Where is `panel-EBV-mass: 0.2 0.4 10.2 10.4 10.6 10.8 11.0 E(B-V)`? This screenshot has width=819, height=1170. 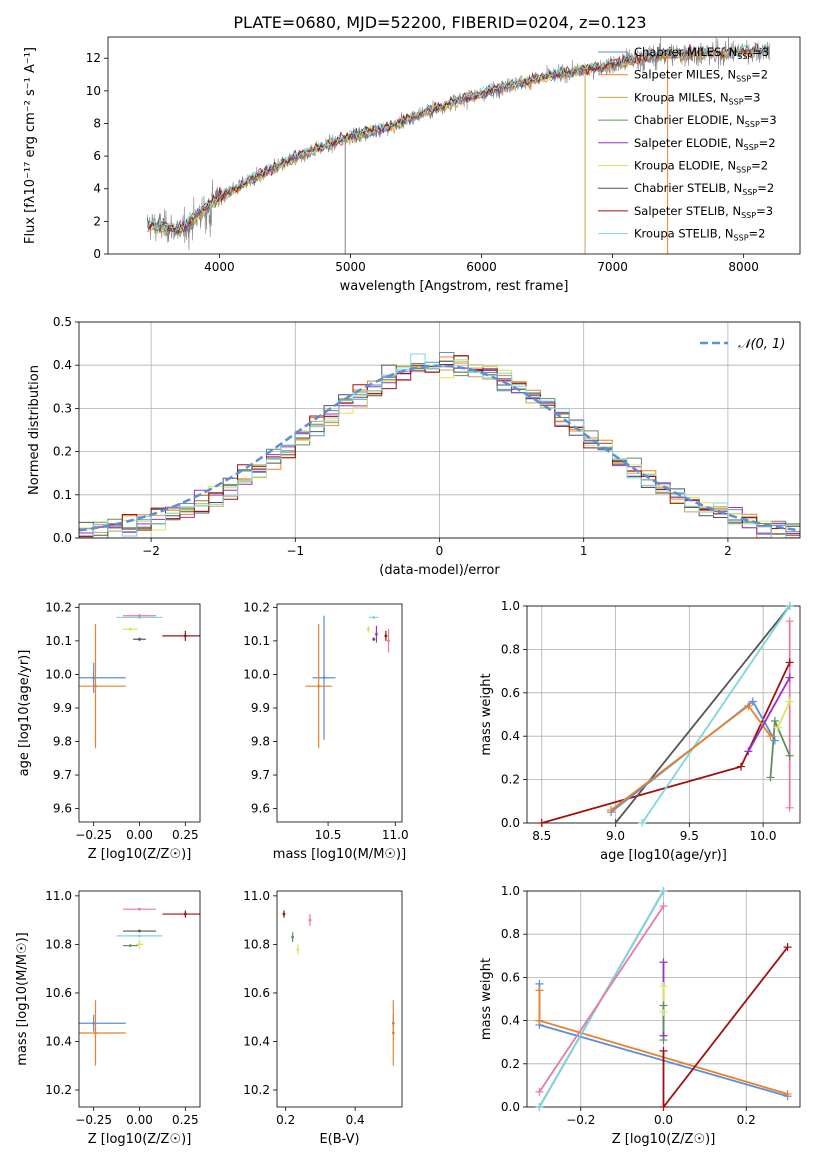
panel-EBV-mass: 0.2 0.4 10.2 10.4 10.6 10.8 11.0 E(B-V) is located at coordinates (323, 1018).